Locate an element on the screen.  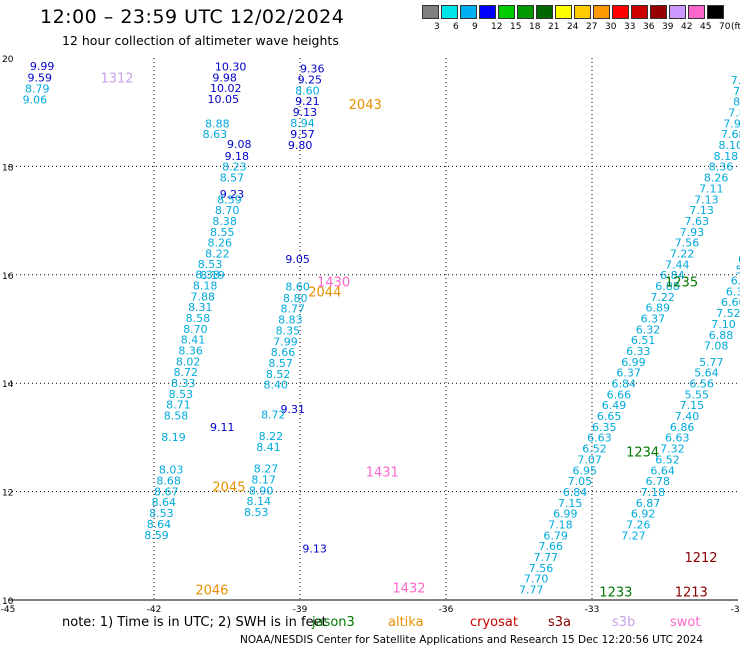
wave-height-value: 6.78 is located at coordinates (658, 481).